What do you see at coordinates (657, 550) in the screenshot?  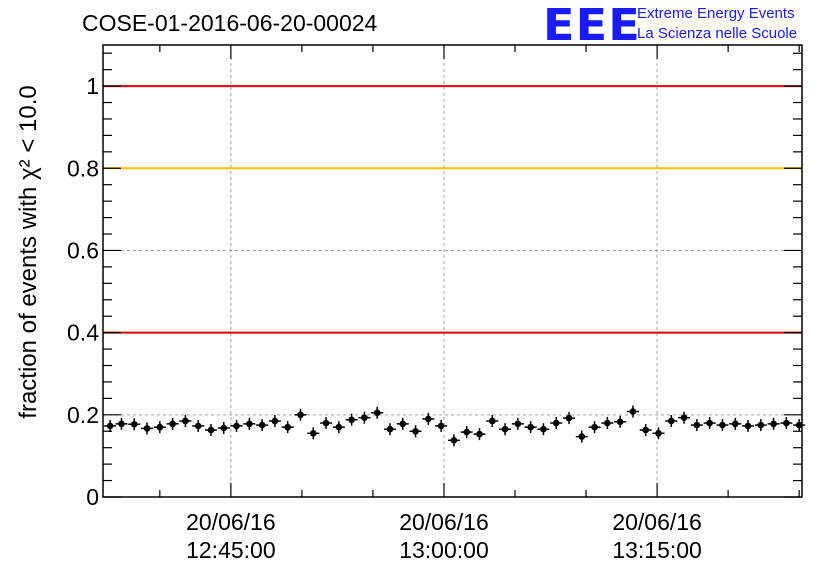 I see `x-tick-label-time: 13:15:00` at bounding box center [657, 550].